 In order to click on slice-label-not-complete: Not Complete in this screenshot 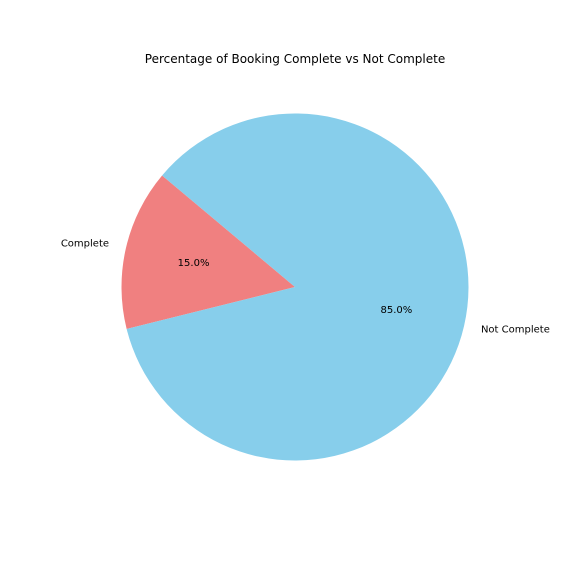, I will do `click(515, 329)`.